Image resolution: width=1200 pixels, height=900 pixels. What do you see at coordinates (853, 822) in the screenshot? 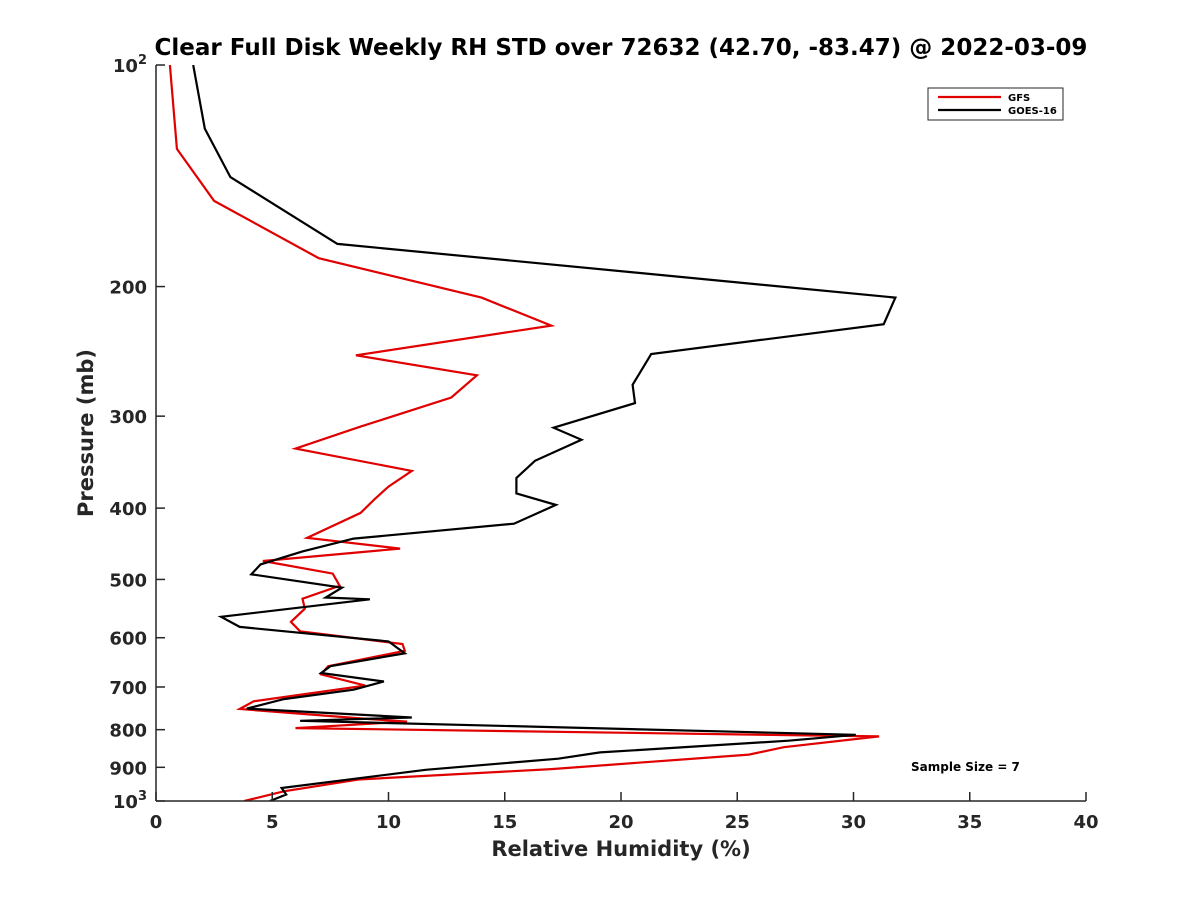
I see `x-tick-label: 30` at bounding box center [853, 822].